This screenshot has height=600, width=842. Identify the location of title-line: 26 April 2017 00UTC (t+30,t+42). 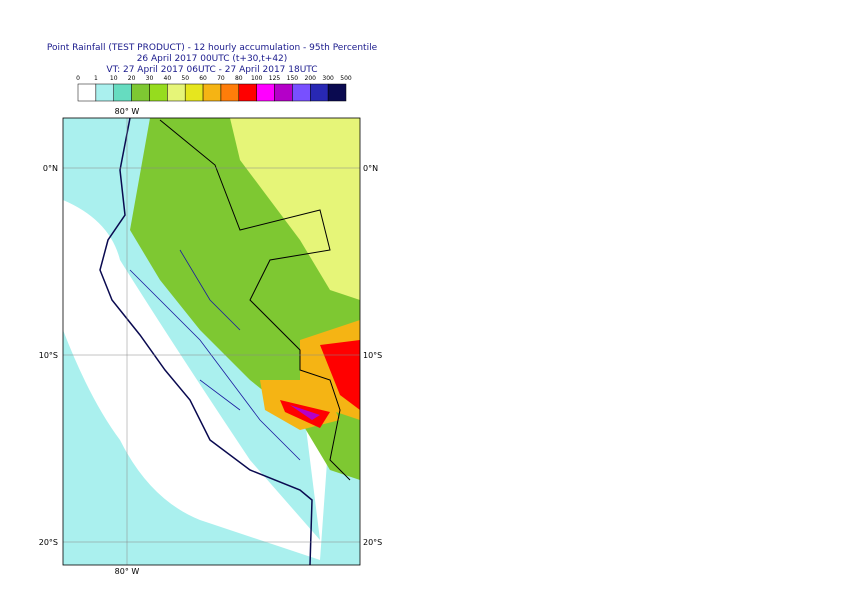
(212, 59).